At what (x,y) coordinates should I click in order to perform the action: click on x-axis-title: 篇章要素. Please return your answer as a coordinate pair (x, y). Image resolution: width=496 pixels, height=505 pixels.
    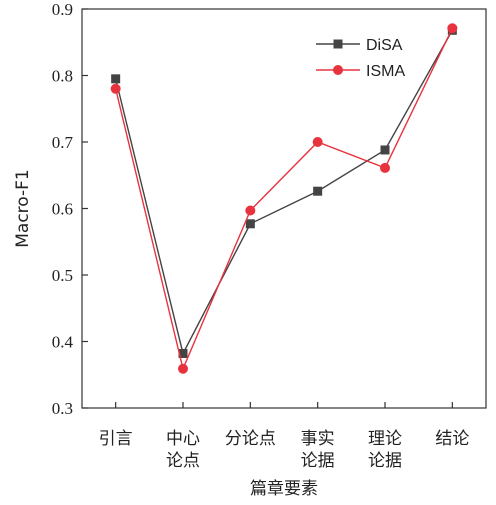
    Looking at the image, I should click on (284, 489).